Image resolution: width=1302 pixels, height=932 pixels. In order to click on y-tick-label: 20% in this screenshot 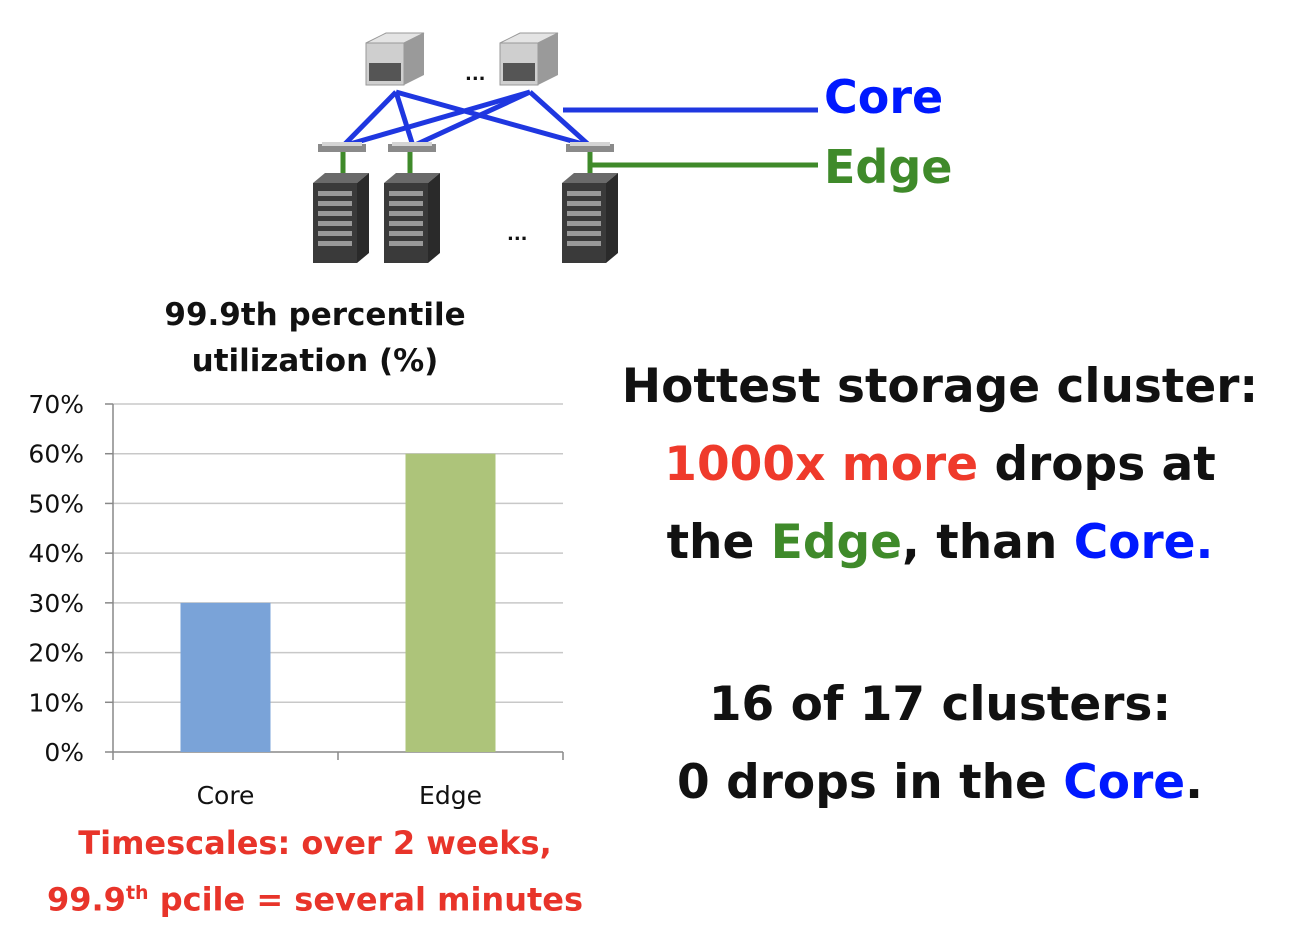, I will do `click(56, 653)`.